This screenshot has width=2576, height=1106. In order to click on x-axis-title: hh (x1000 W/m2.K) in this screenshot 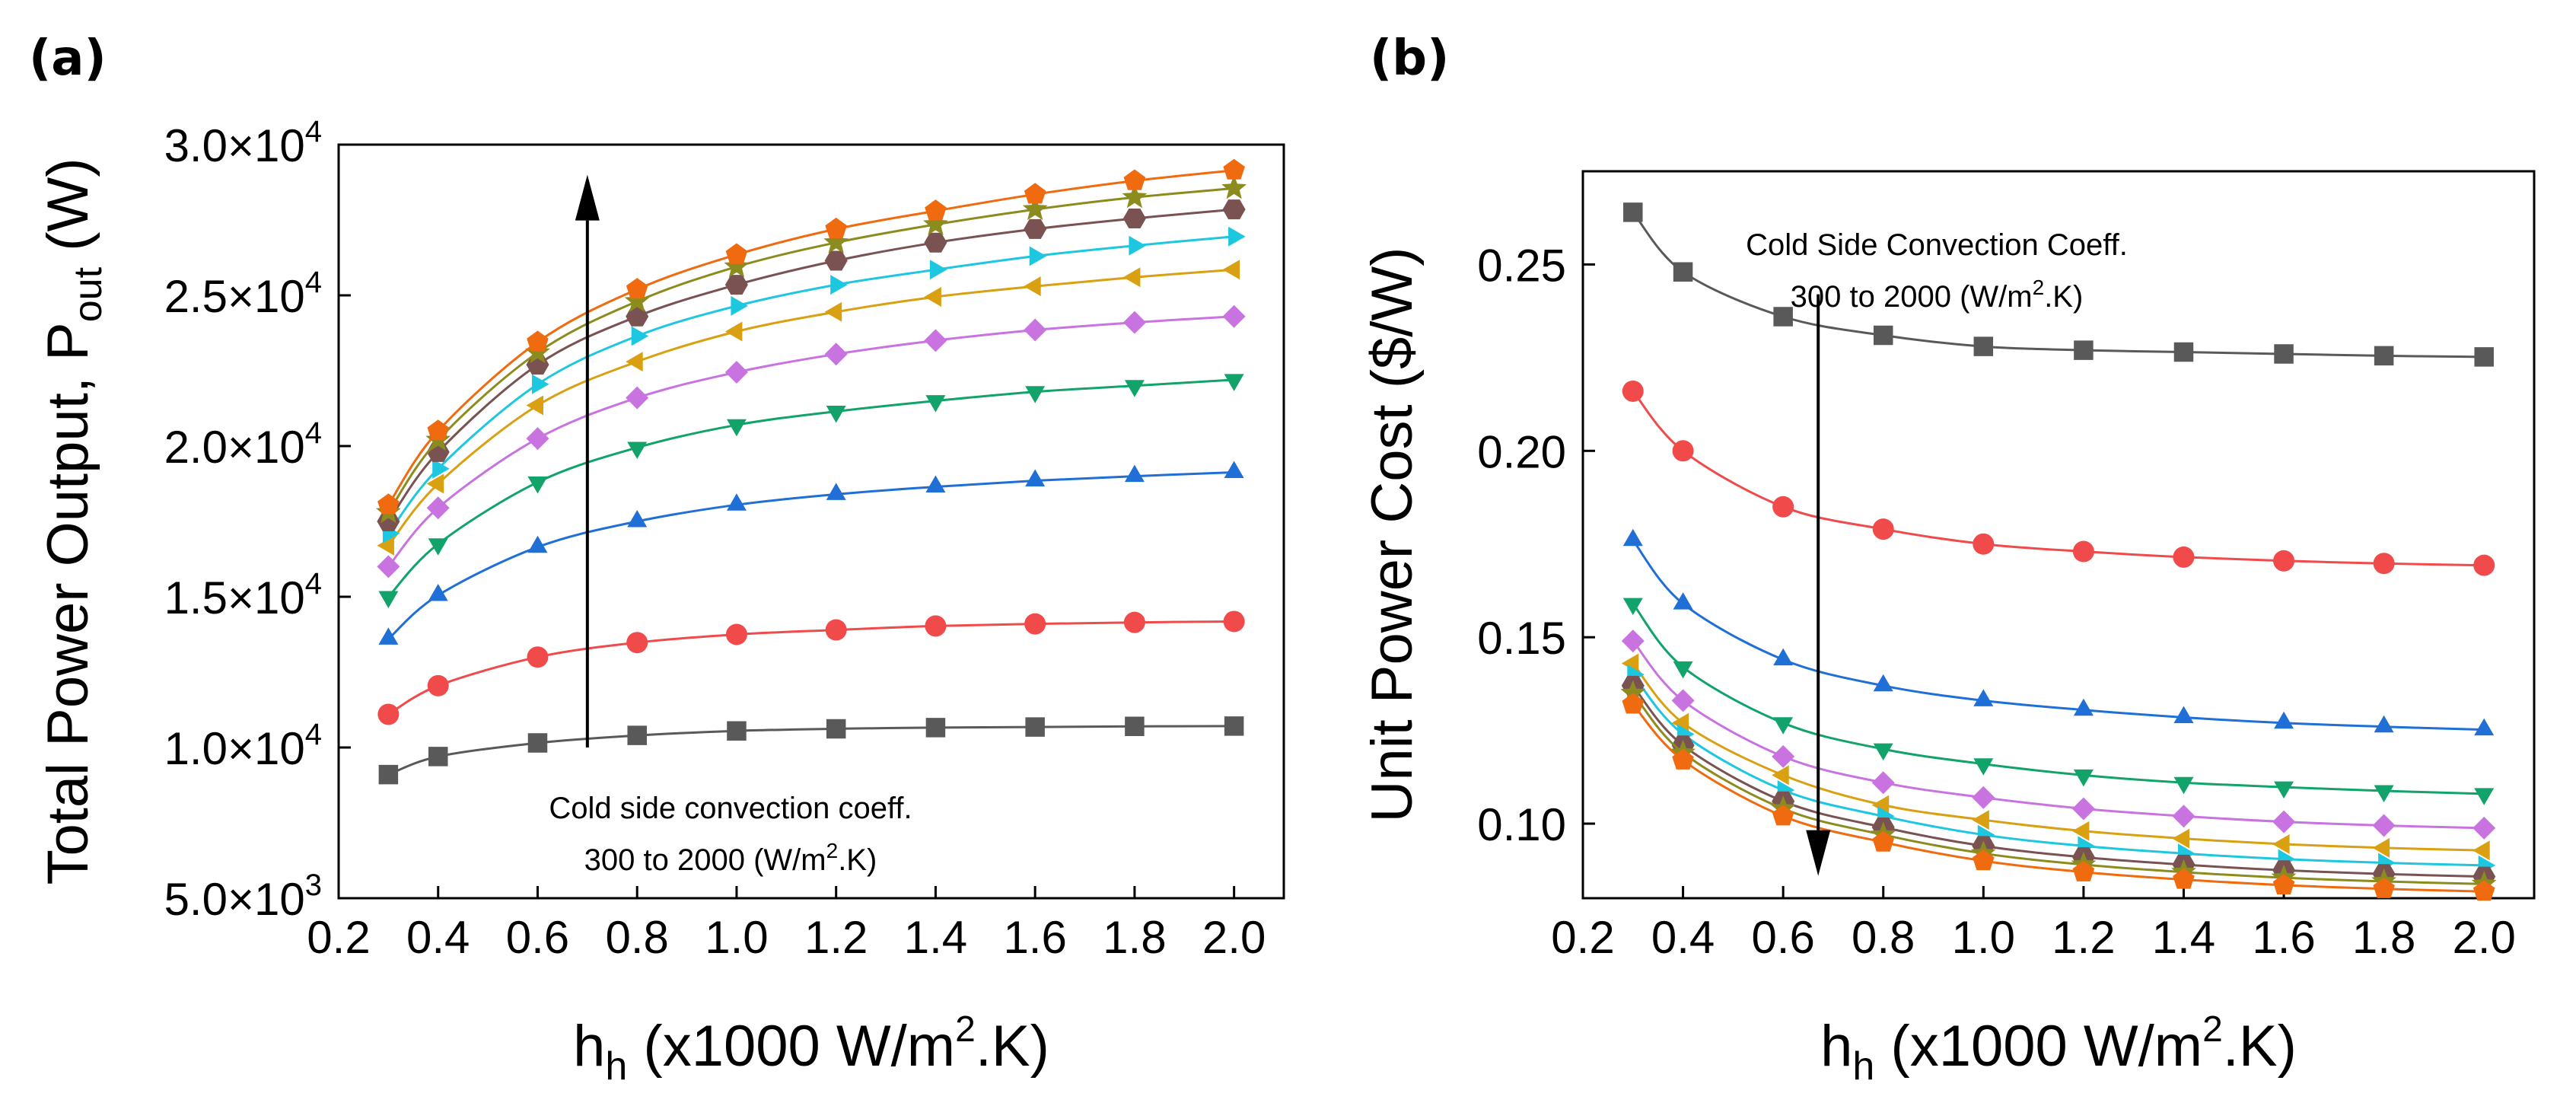, I will do `click(2058, 1048)`.